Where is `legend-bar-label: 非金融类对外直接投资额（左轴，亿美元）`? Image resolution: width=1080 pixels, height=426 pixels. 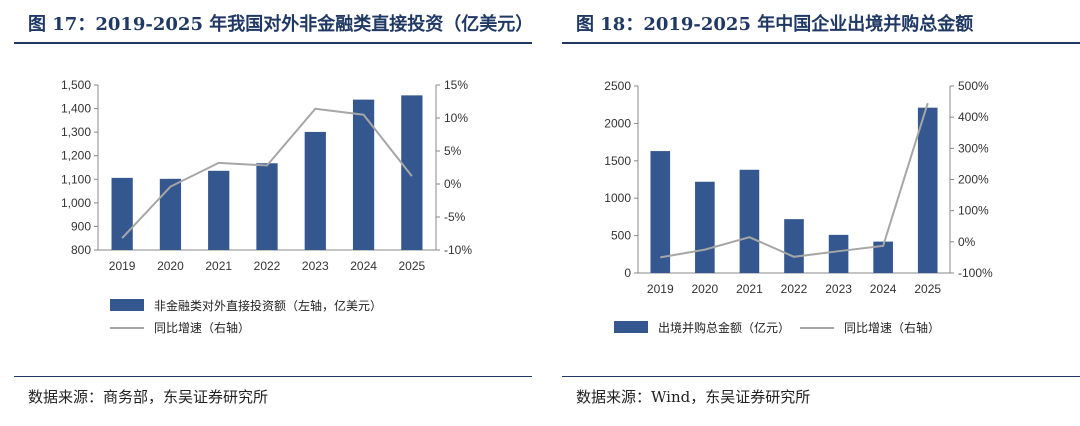
legend-bar-label: 非金融类对外直接投资额（左轴，亿美元） is located at coordinates (268, 305).